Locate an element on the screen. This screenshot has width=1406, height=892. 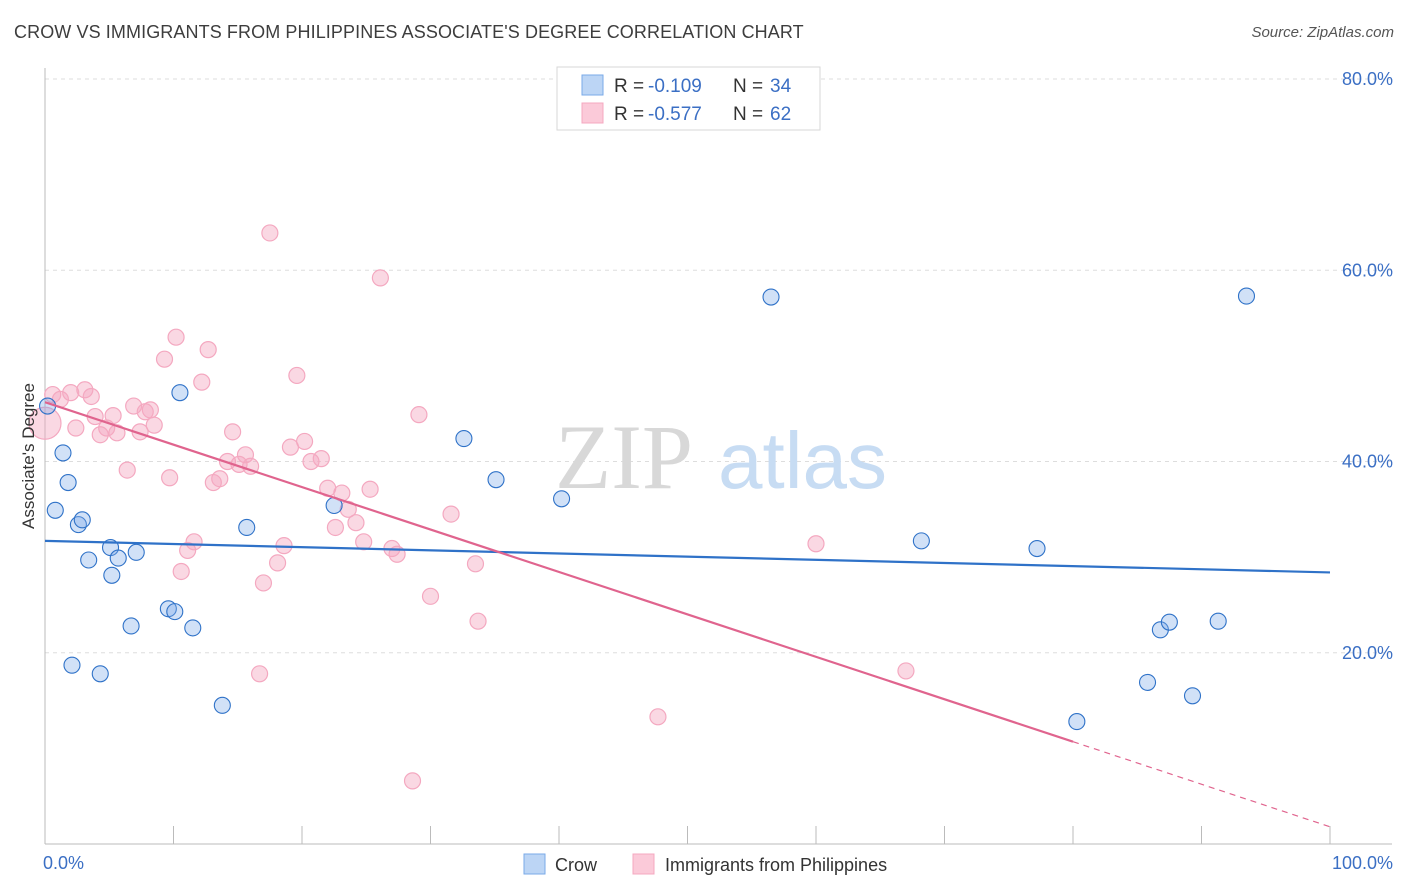
legend-bottom-swatch-philippines is located at coordinates (643, 864).